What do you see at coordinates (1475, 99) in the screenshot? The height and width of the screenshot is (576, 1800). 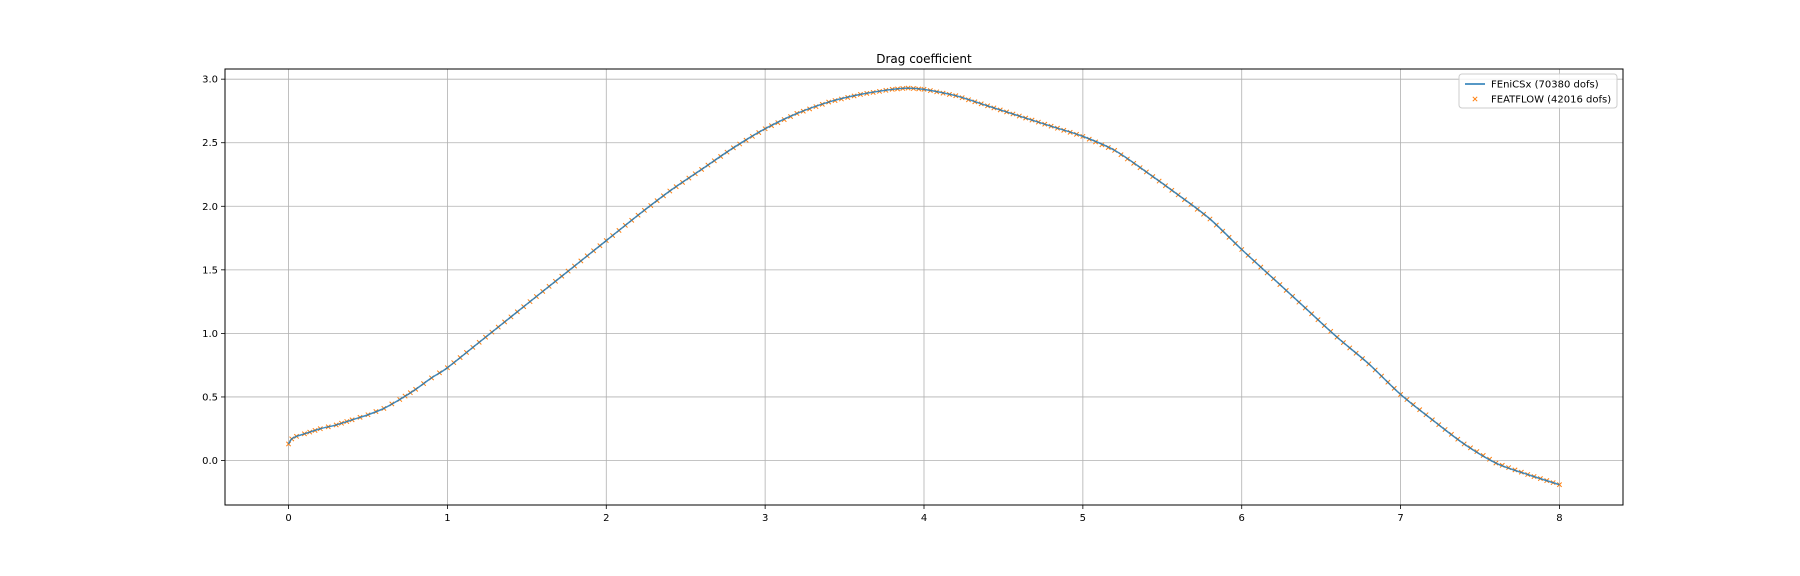 I see `legend-marker-swatch` at bounding box center [1475, 99].